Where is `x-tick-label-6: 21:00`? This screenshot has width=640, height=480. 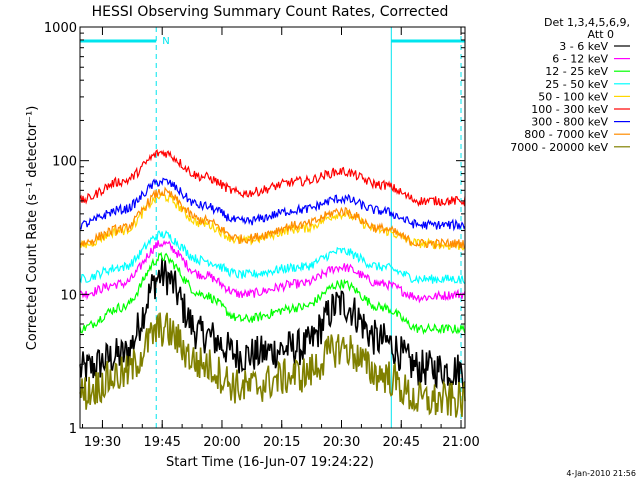
x-tick-label-6: 21:00 is located at coordinates (460, 442).